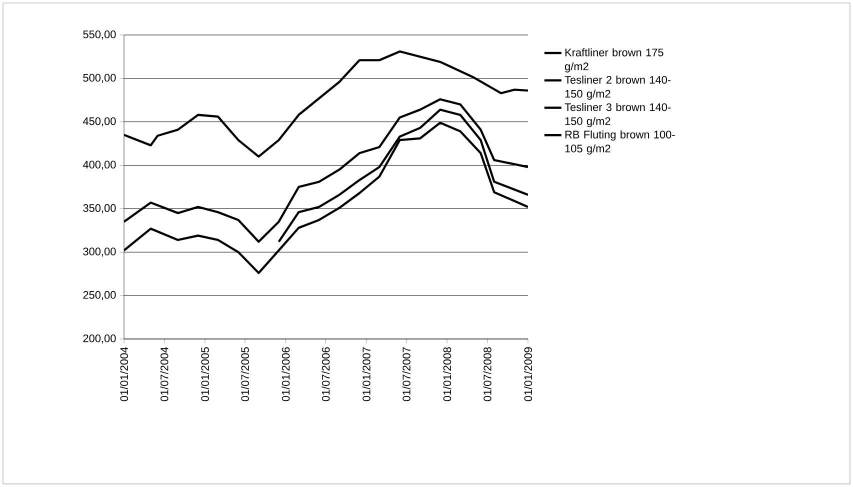 The height and width of the screenshot is (487, 853). Describe the element at coordinates (99, 209) in the screenshot. I see `y-tick-label: 350,00` at that location.